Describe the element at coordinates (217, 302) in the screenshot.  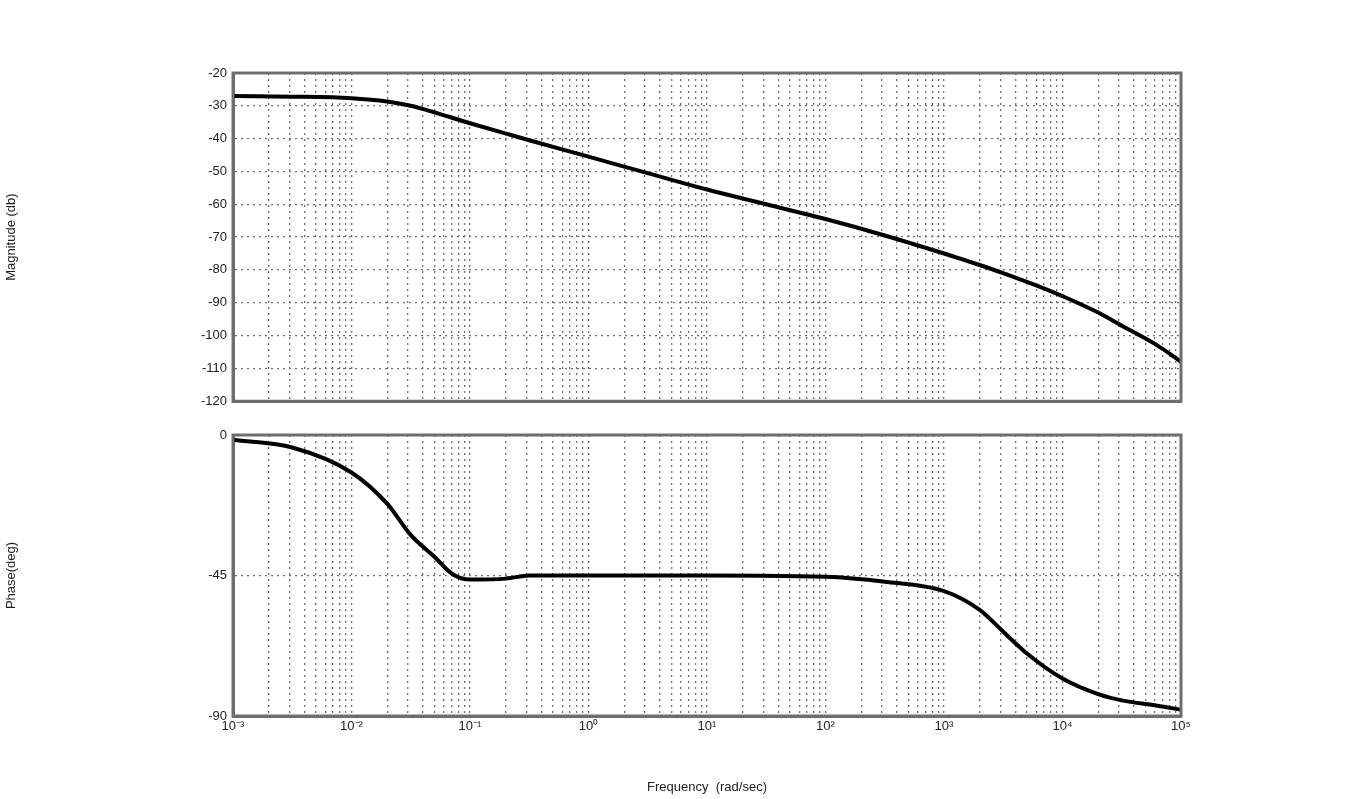
I see `y-tick-label: -90` at that location.